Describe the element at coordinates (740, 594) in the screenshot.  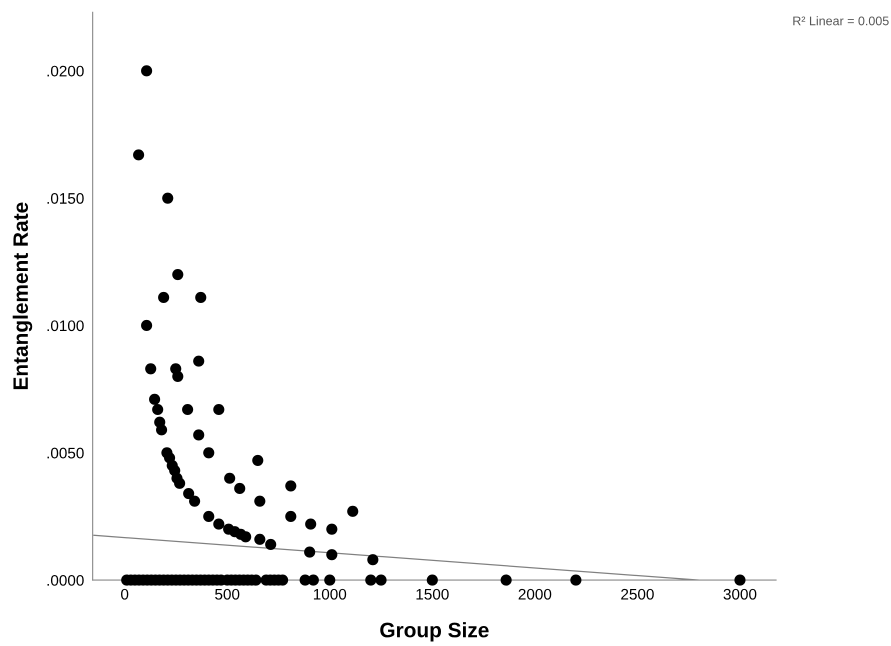
I see `x-tick-label: 3000` at that location.